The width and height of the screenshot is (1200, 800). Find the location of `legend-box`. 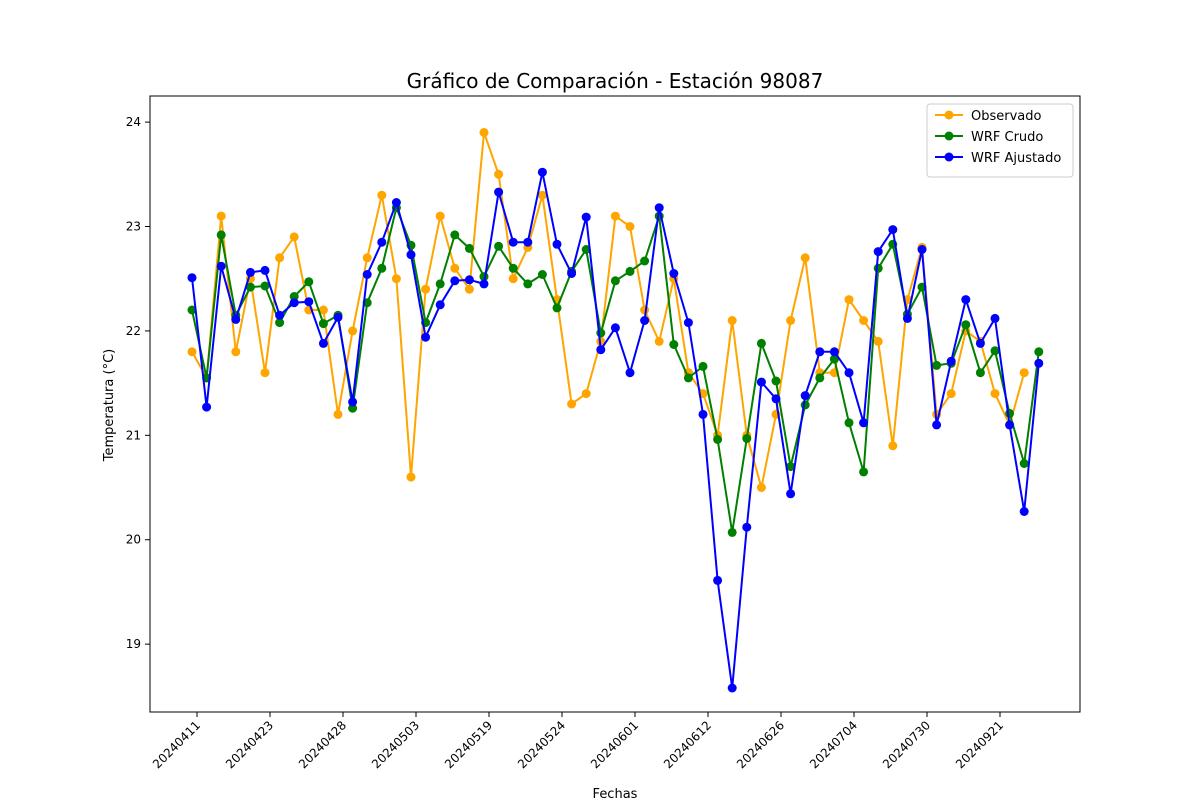

legend-box is located at coordinates (1000, 140).